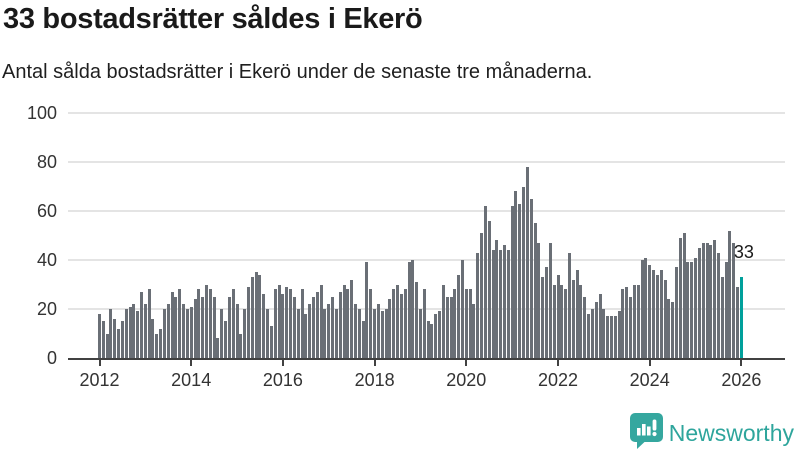 The height and width of the screenshot is (450, 800). Describe the element at coordinates (374, 380) in the screenshot. I see `x-tick-label: 2018` at that location.